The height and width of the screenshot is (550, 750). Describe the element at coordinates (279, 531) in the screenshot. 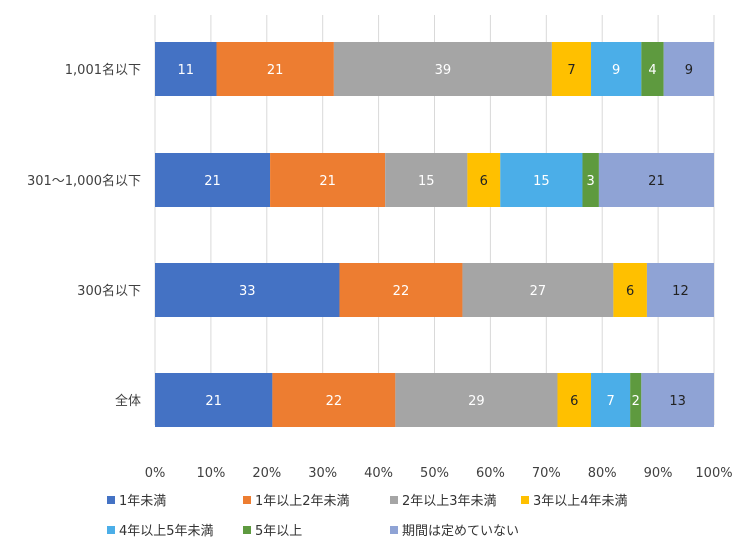

I see `legend-label: 5年以上` at that location.